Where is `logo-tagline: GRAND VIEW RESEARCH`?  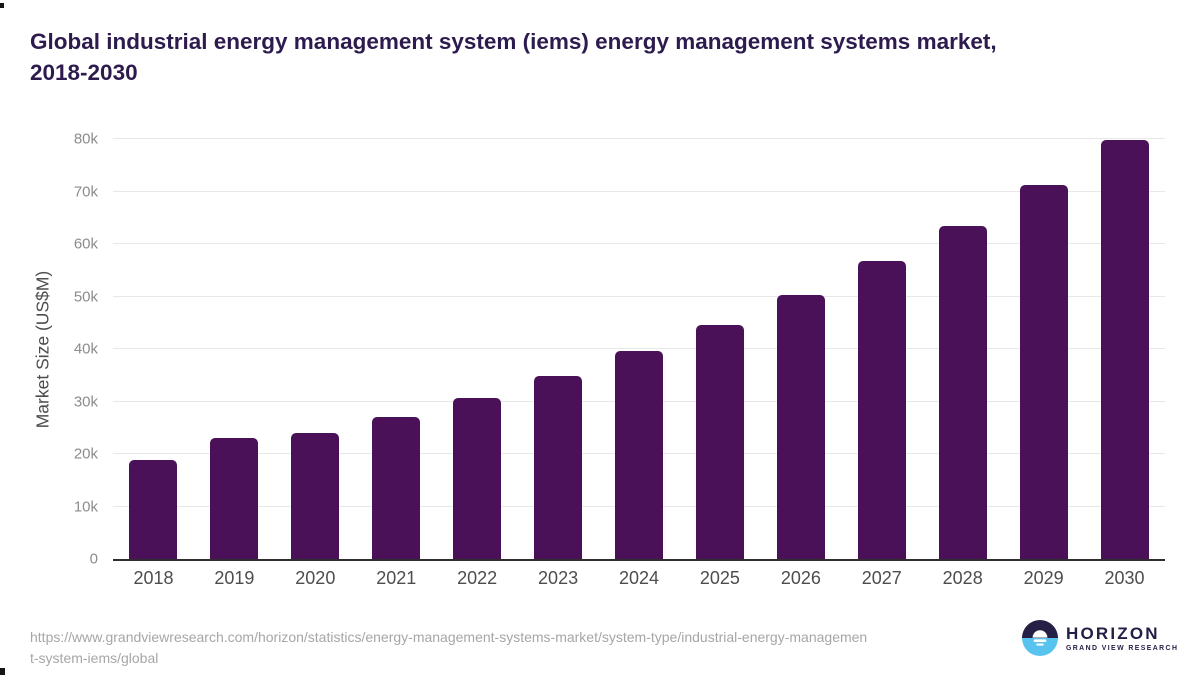 logo-tagline: GRAND VIEW RESEARCH is located at coordinates (1122, 648).